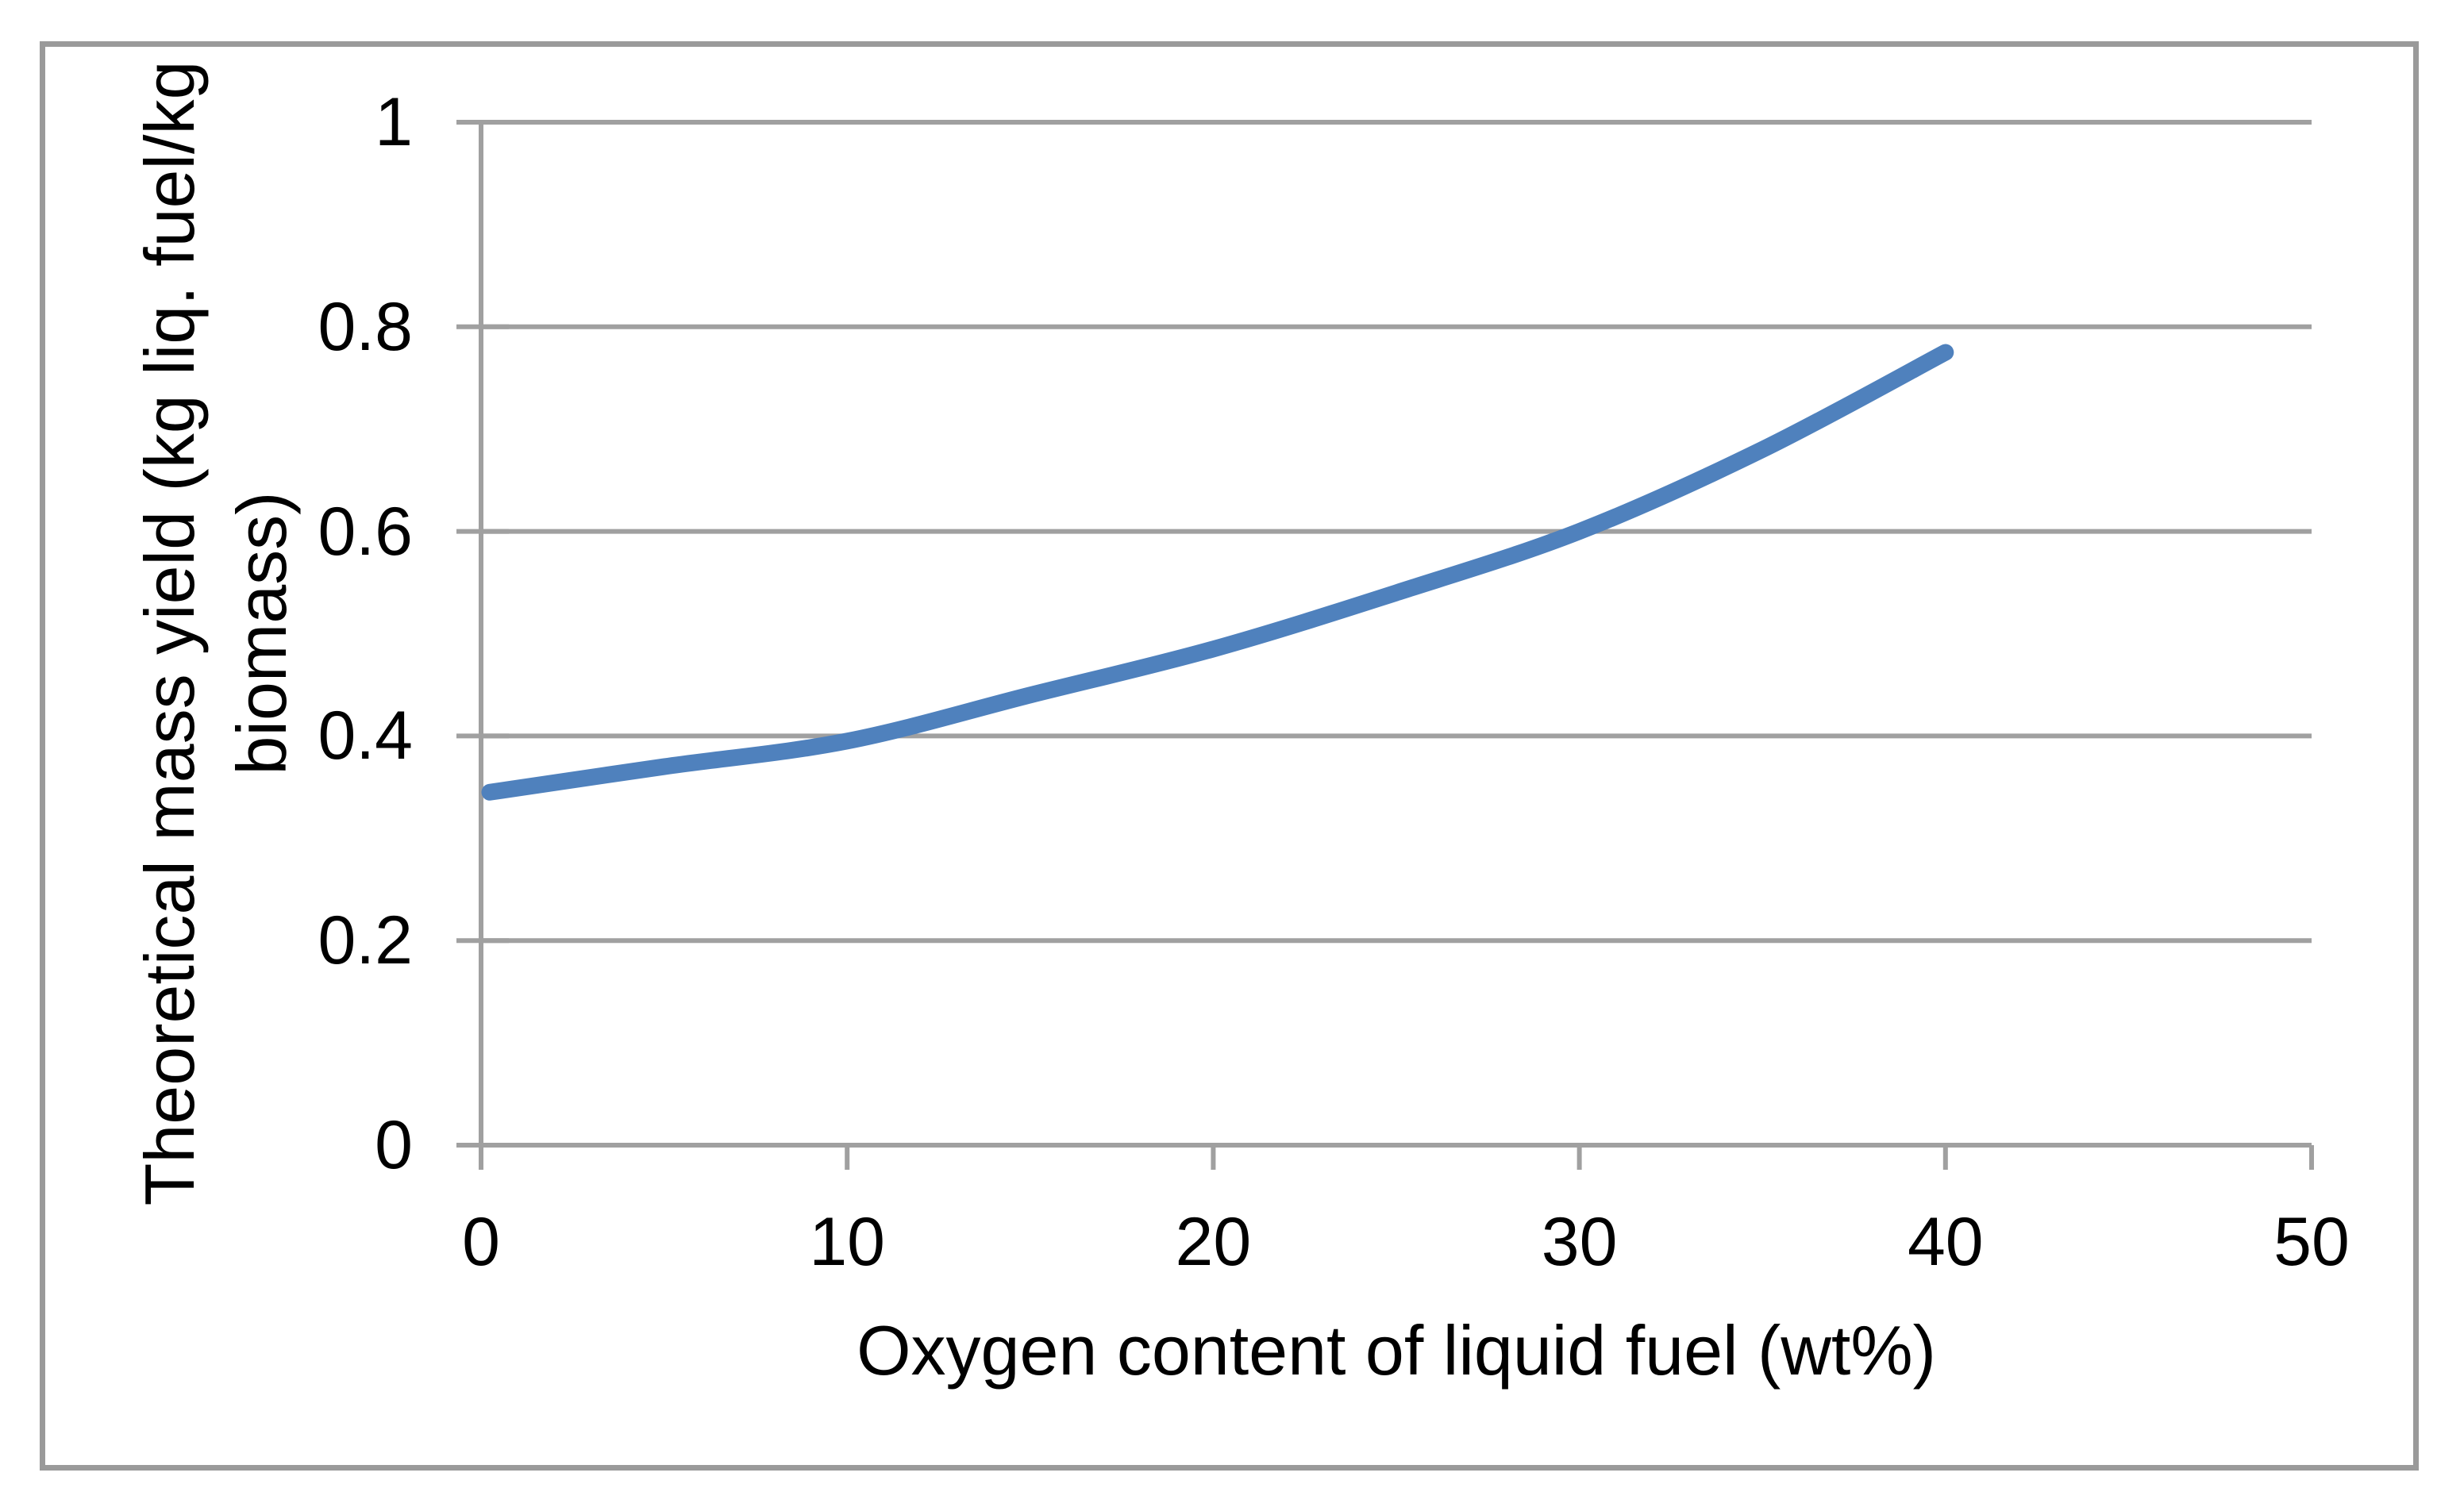  What do you see at coordinates (169, 633) in the screenshot?
I see `y-axis-title-line-1: Theoretical mass yield (kg liq. fuel/kg` at bounding box center [169, 633].